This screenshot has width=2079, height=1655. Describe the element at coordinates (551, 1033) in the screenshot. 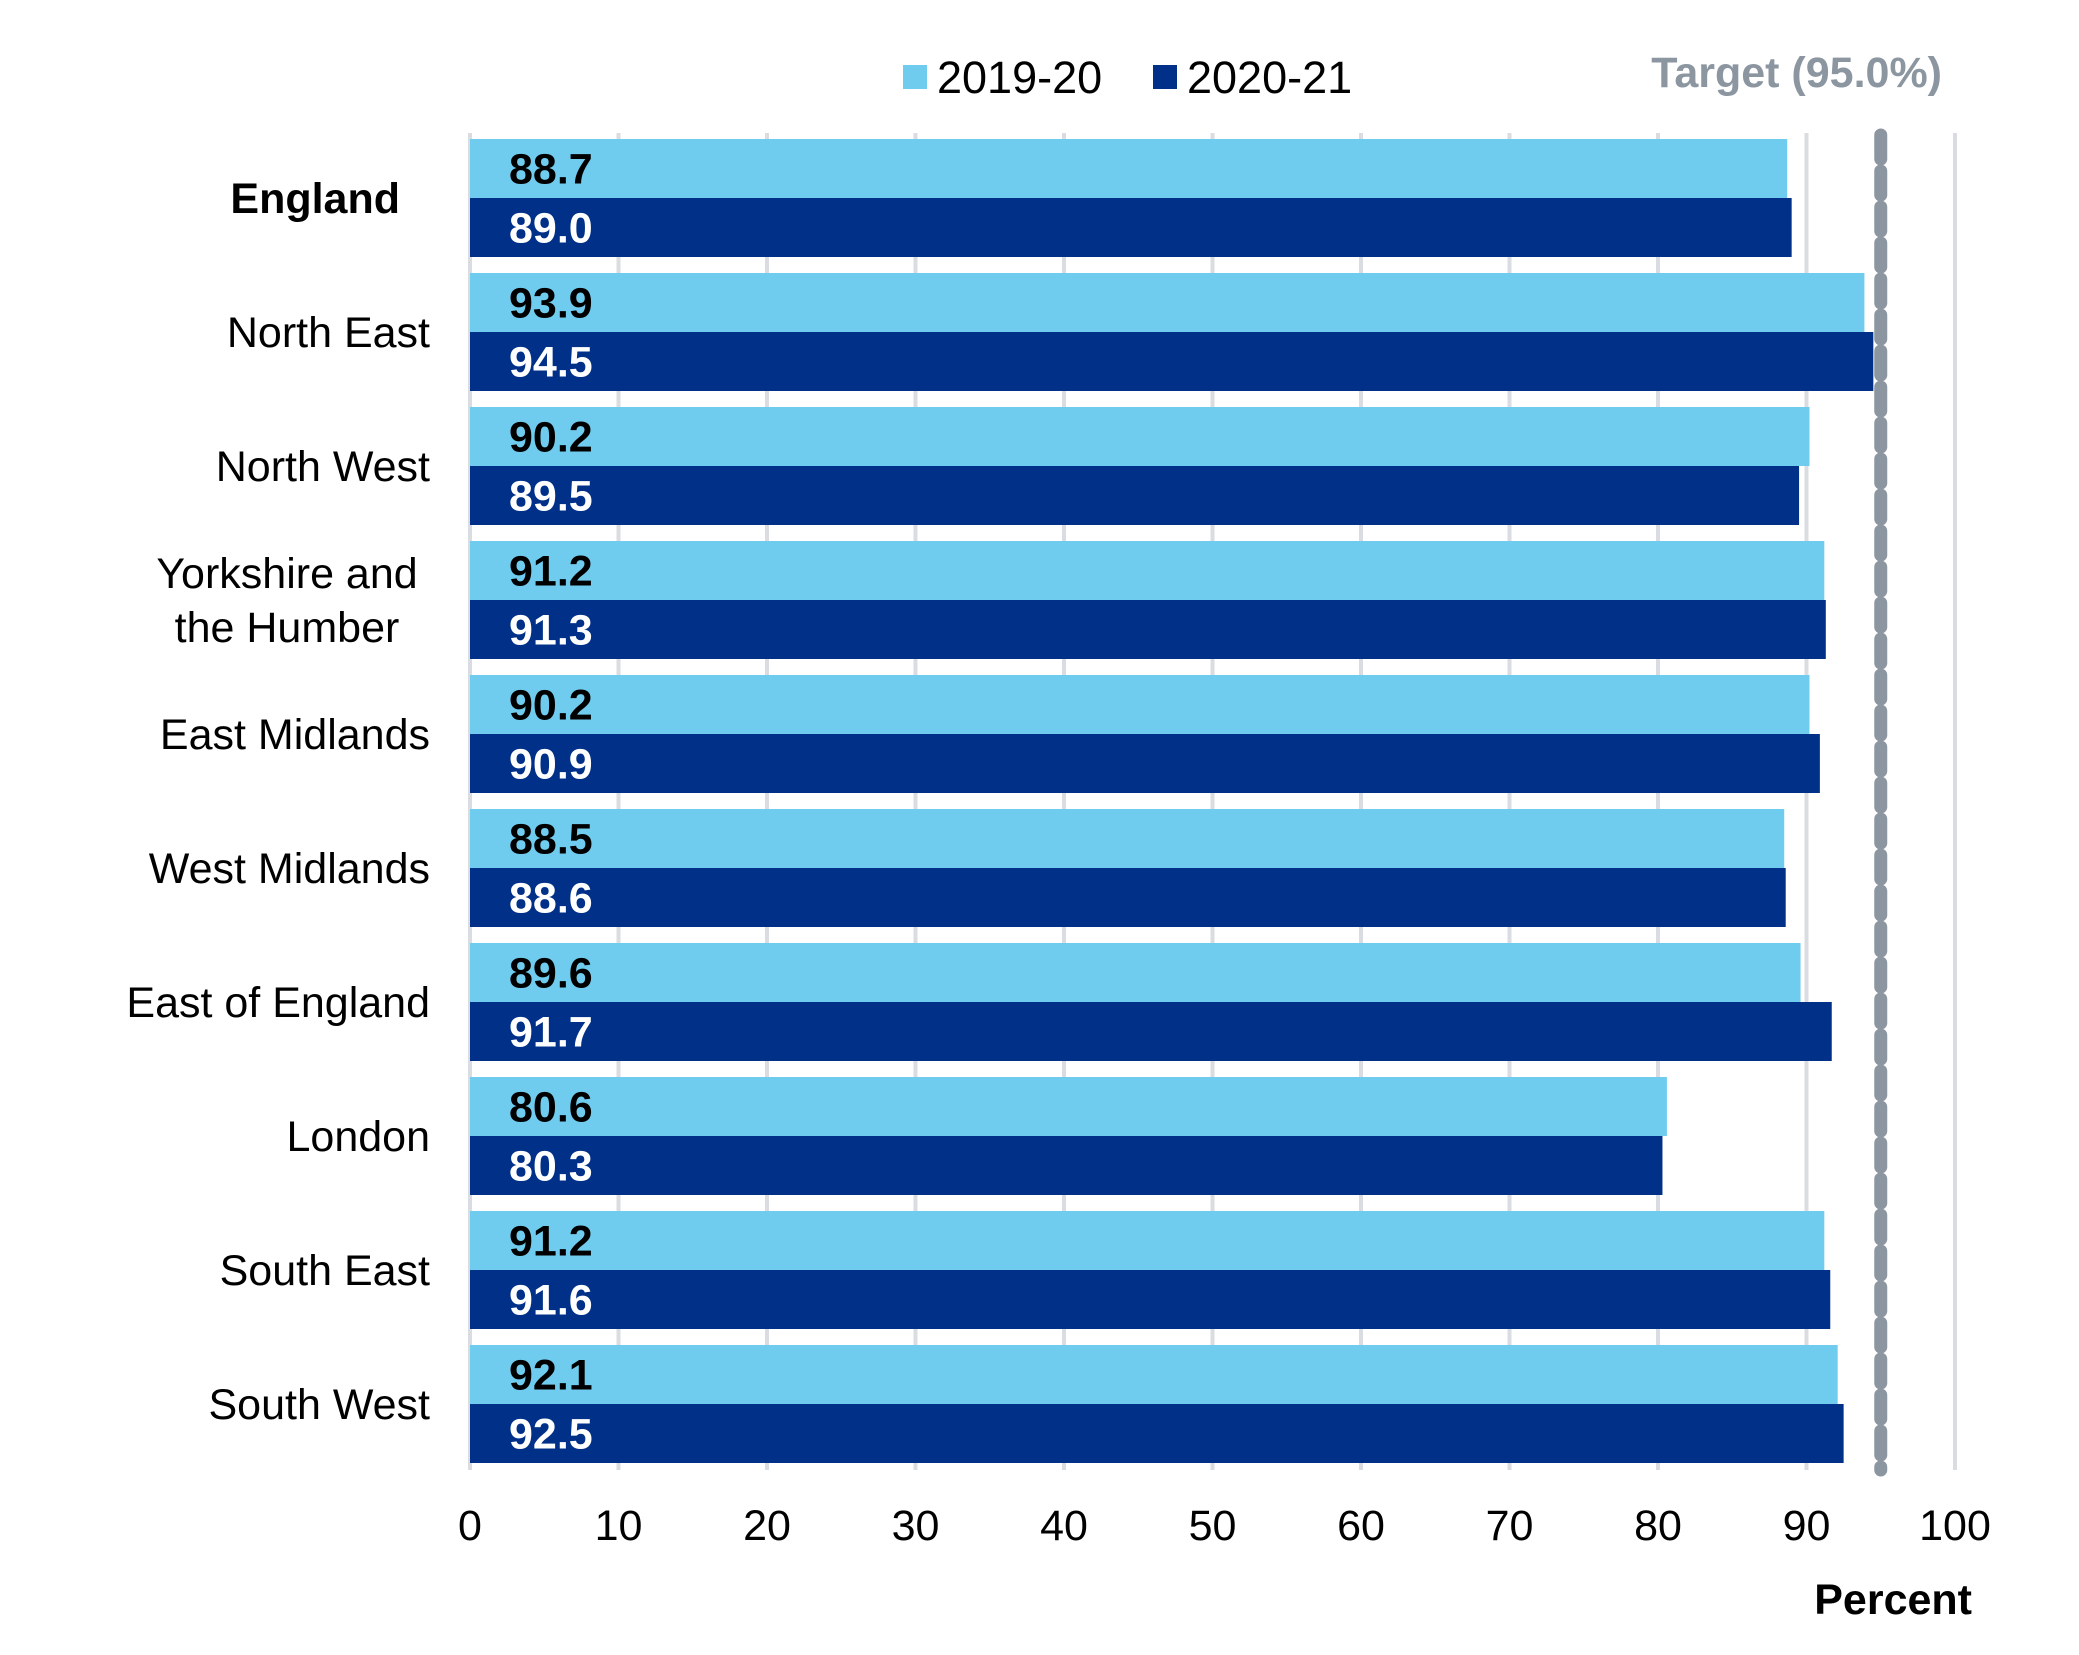

I see `data-label-east-of-england-2020-21: 91.7` at that location.